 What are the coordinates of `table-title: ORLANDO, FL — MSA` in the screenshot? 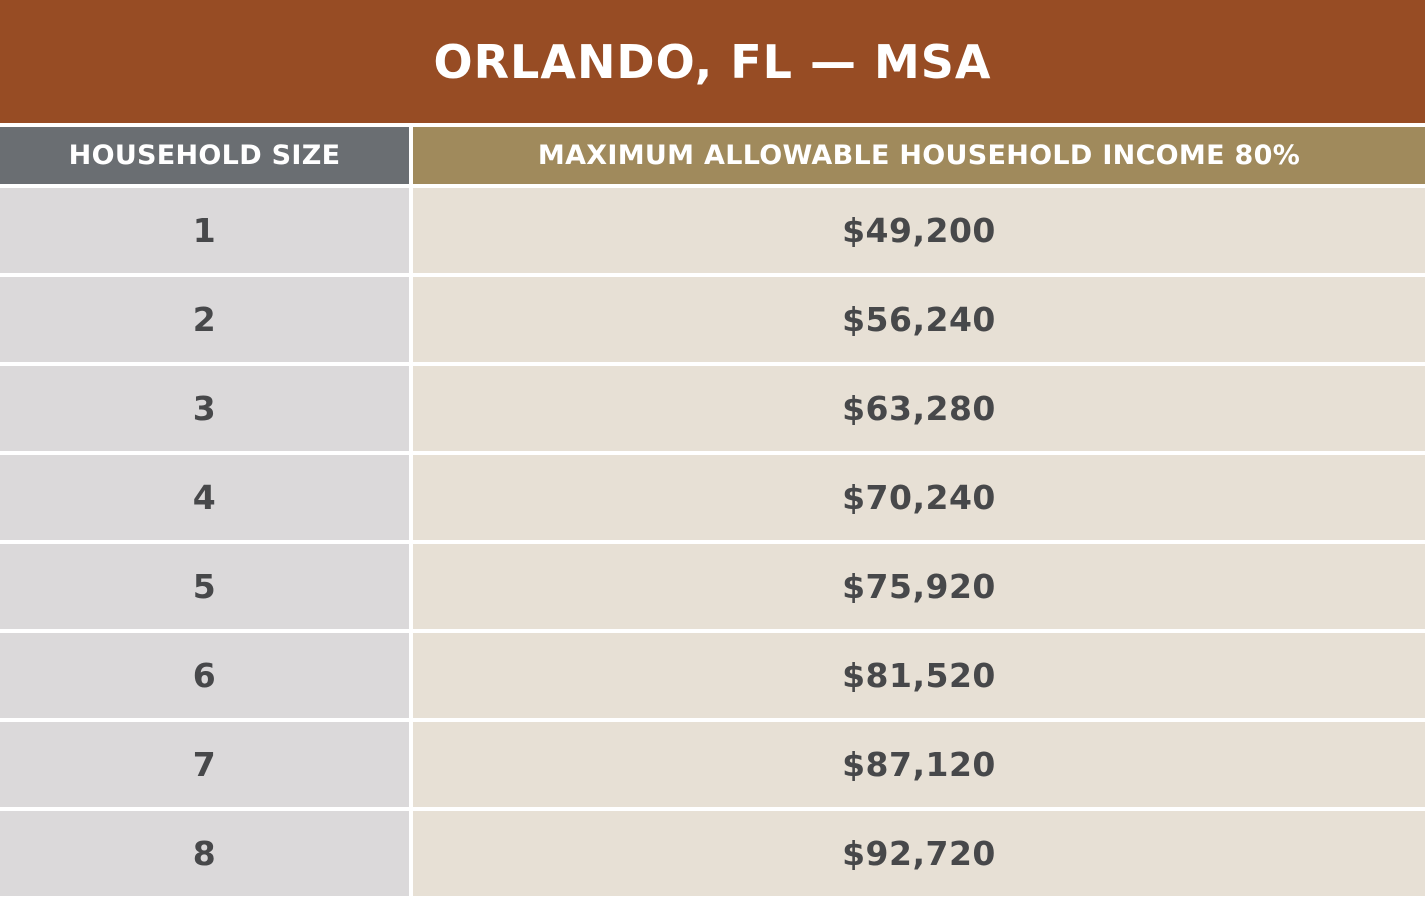 It's located at (712, 61).